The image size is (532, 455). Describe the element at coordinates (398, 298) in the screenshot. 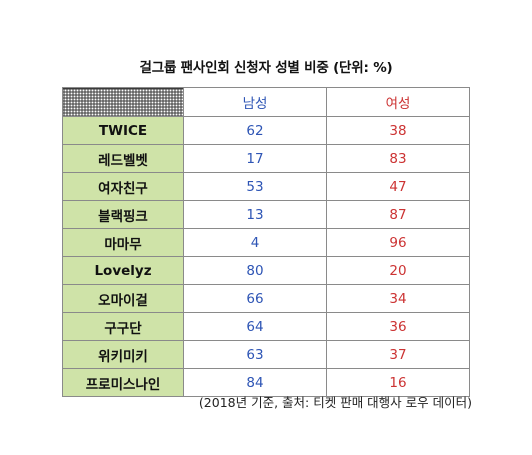

I see `female-value: 34` at that location.